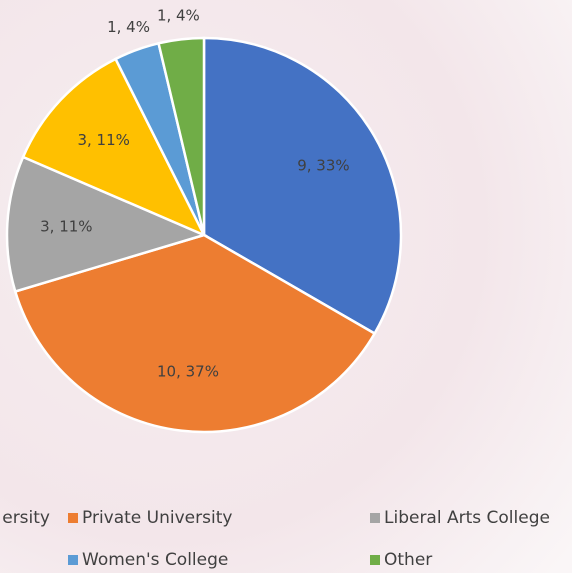 This screenshot has width=572, height=573. I want to click on legend-label: Other, so click(408, 560).